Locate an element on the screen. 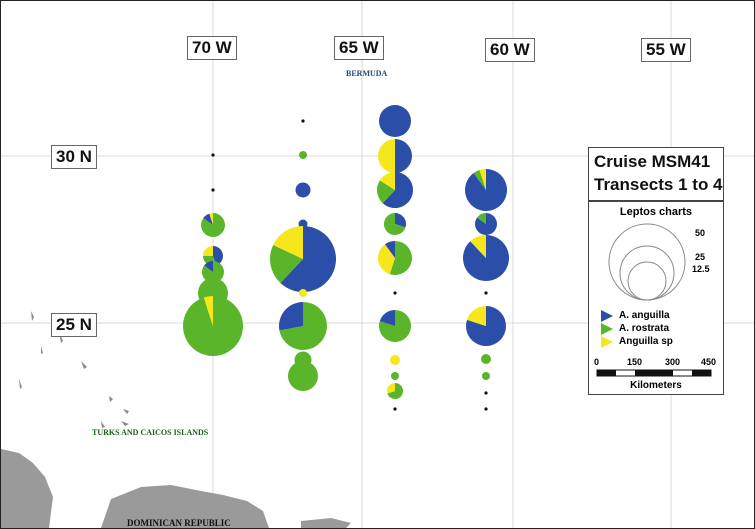  size-circles is located at coordinates (647, 262).